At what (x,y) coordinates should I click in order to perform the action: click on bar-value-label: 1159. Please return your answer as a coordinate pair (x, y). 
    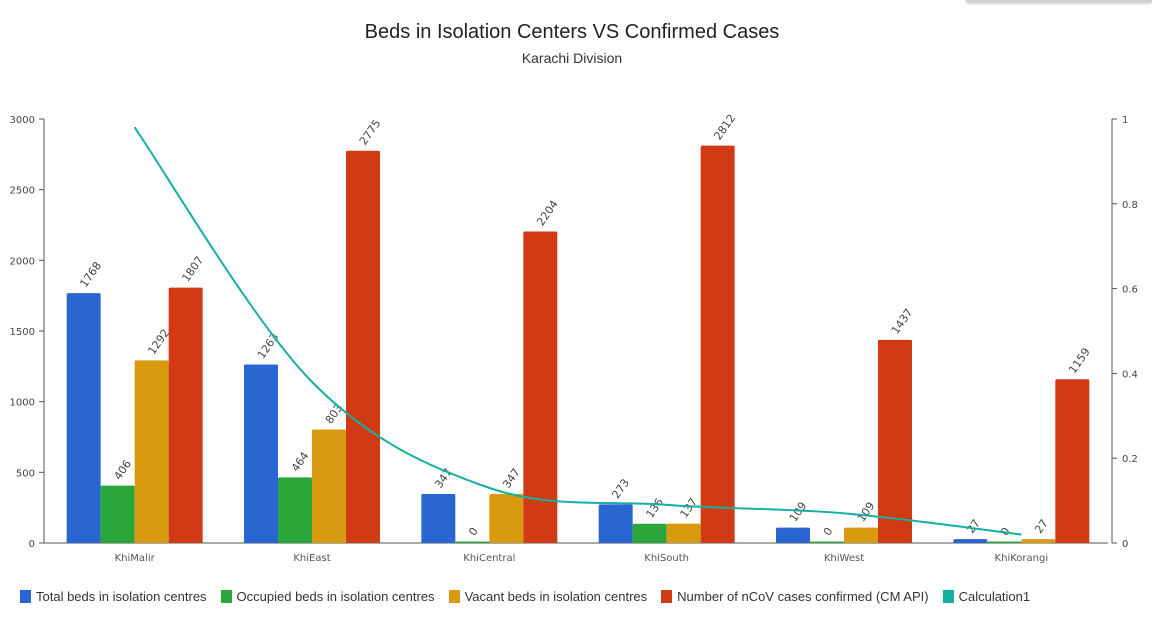
    Looking at the image, I should click on (1079, 361).